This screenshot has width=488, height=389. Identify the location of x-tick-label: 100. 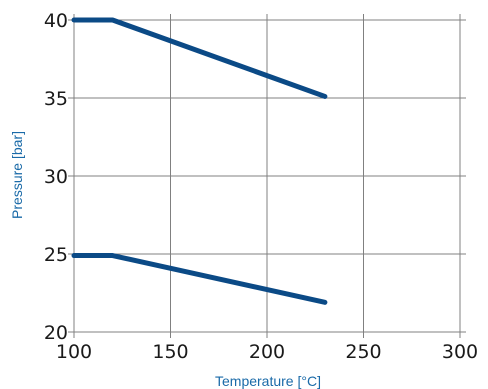
(74, 352).